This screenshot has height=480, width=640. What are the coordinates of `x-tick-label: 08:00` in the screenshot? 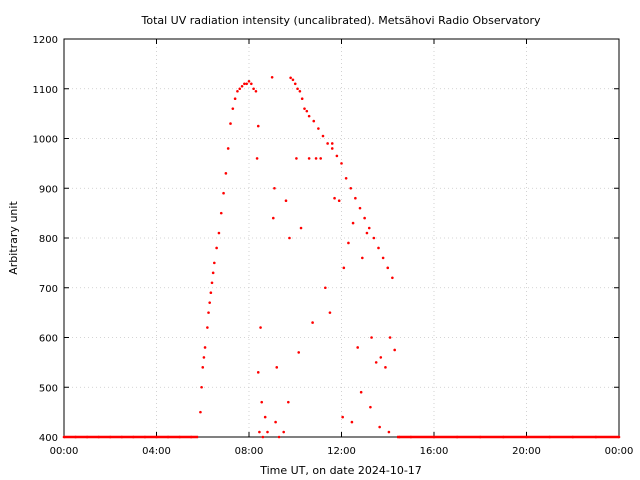 It's located at (249, 451).